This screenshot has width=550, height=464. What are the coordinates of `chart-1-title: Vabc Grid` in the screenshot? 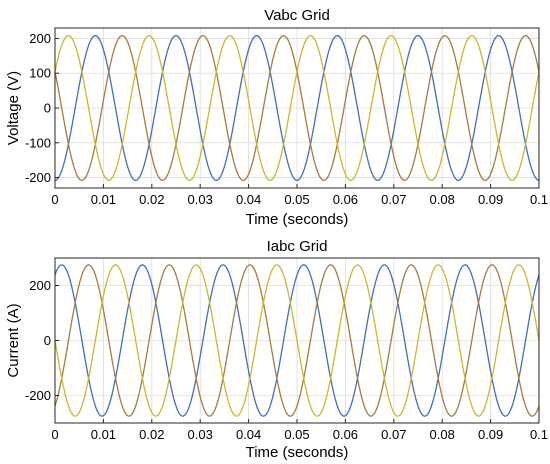 It's located at (297, 15).